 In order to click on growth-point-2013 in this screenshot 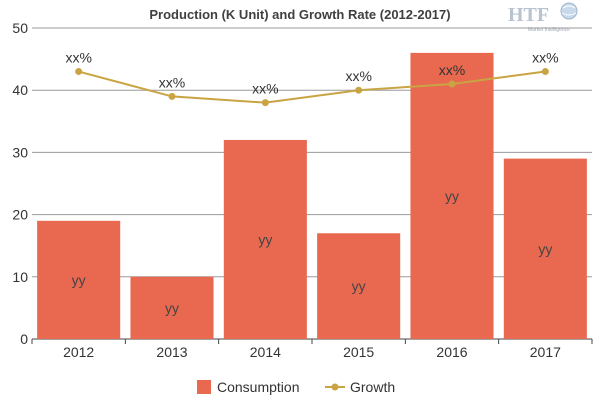, I will do `click(172, 96)`.